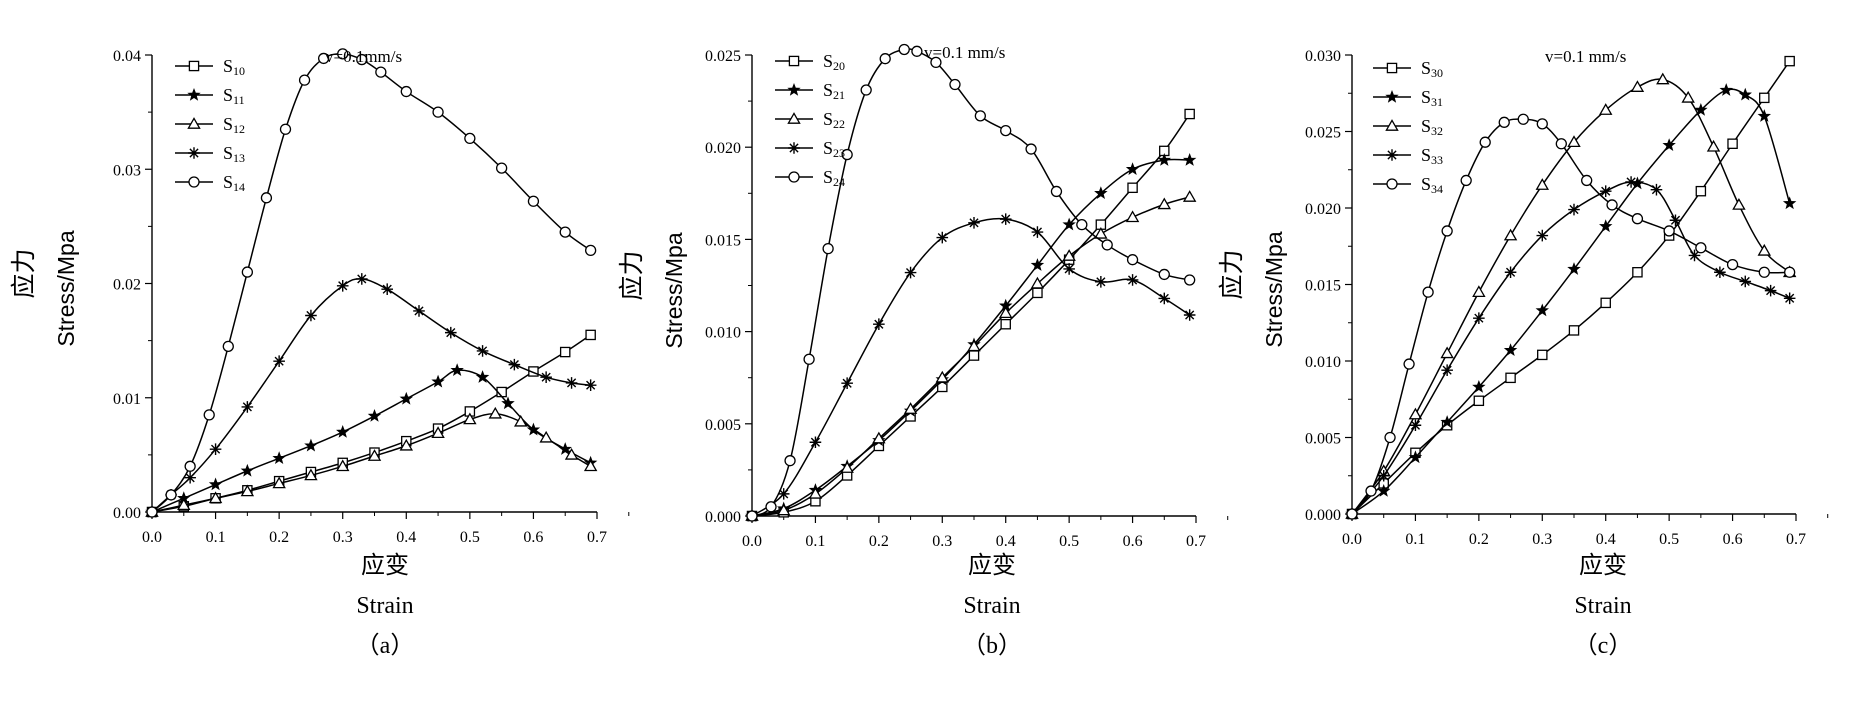 This screenshot has height=711, width=1867. I want to click on legend-marker-triangle, so click(194, 123).